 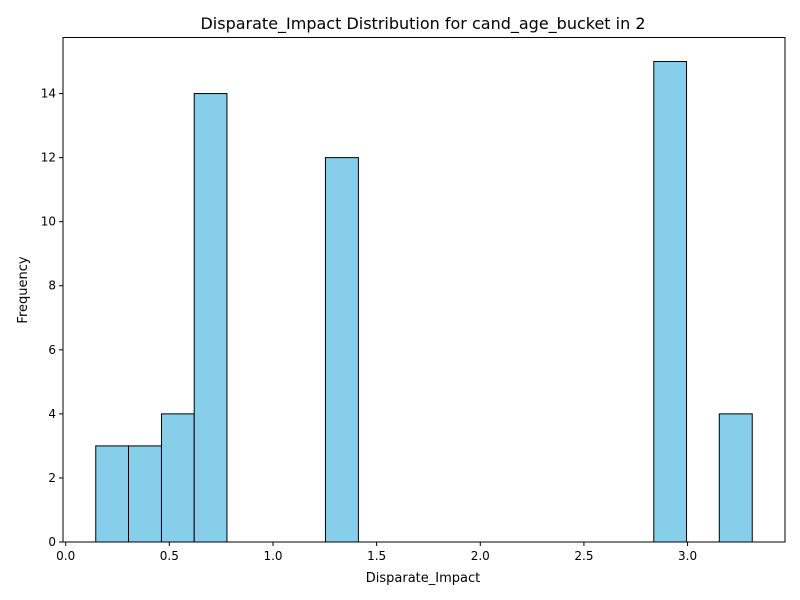 What do you see at coordinates (52, 350) in the screenshot?
I see `y-tick-label: 6` at bounding box center [52, 350].